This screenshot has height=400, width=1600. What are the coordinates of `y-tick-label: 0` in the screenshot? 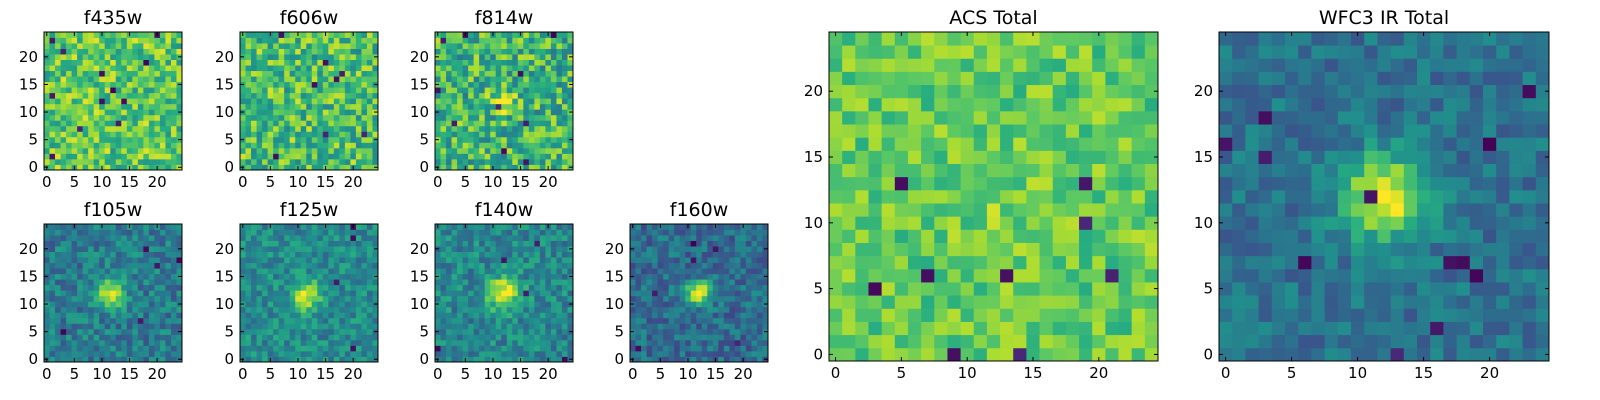 It's located at (229, 167).